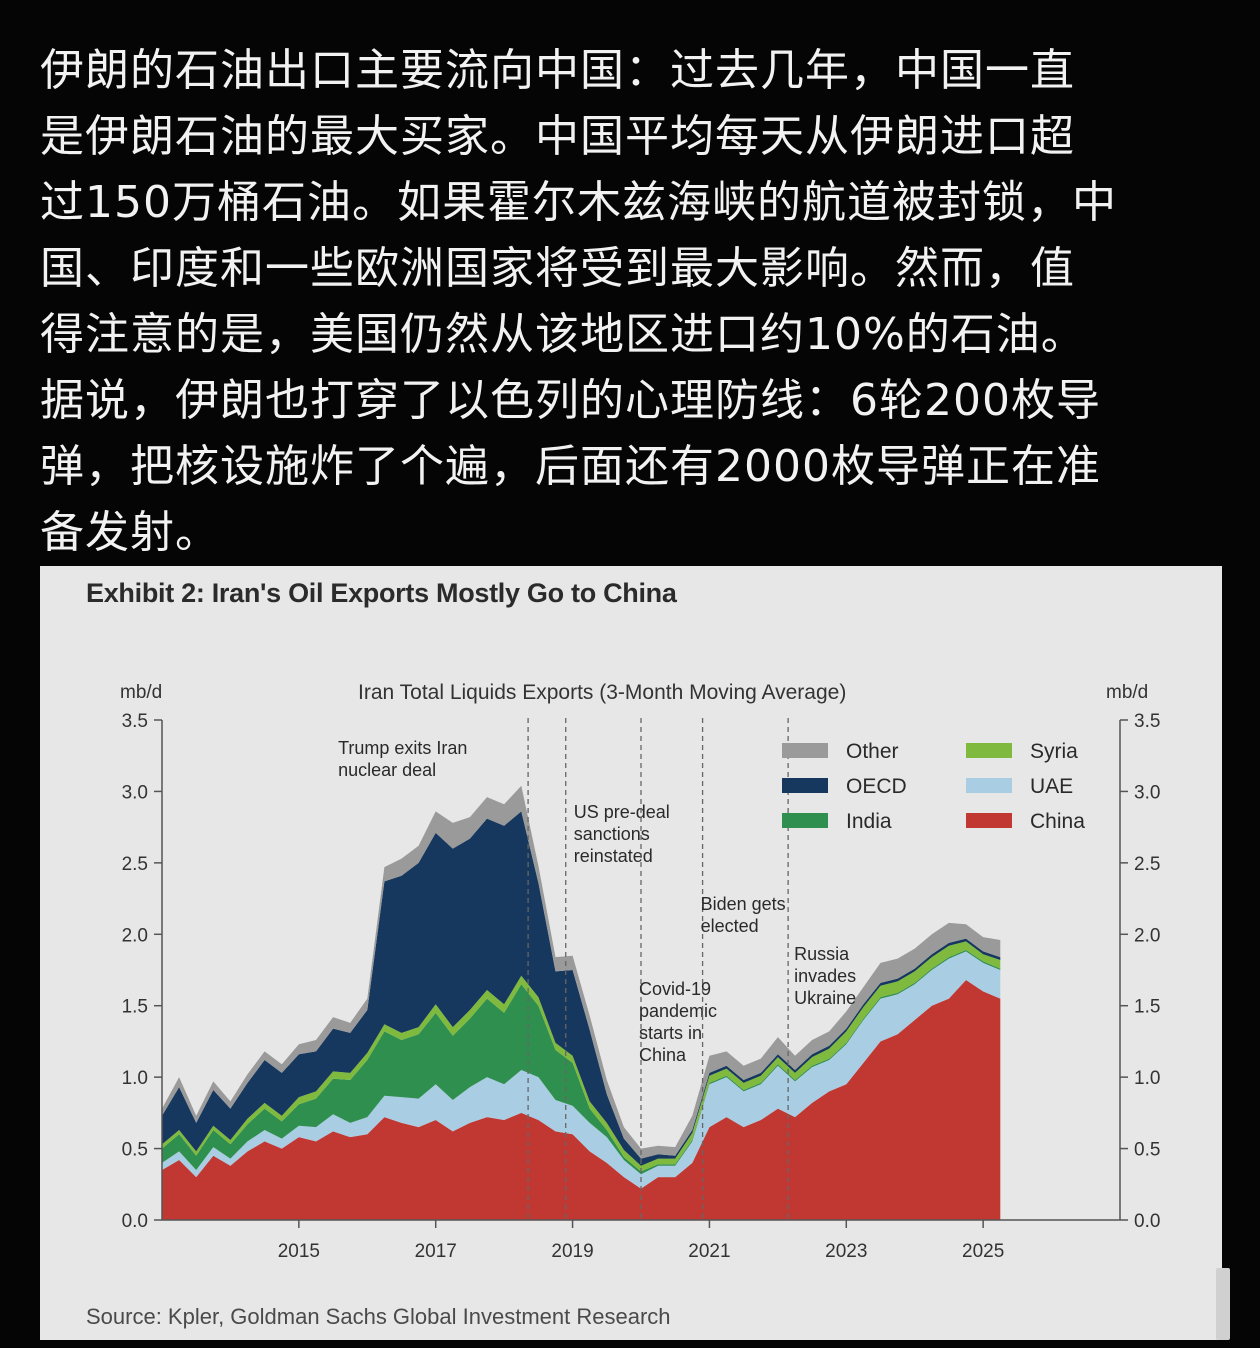  What do you see at coordinates (1147, 721) in the screenshot?
I see `y-tick-label-right: 3.5` at bounding box center [1147, 721].